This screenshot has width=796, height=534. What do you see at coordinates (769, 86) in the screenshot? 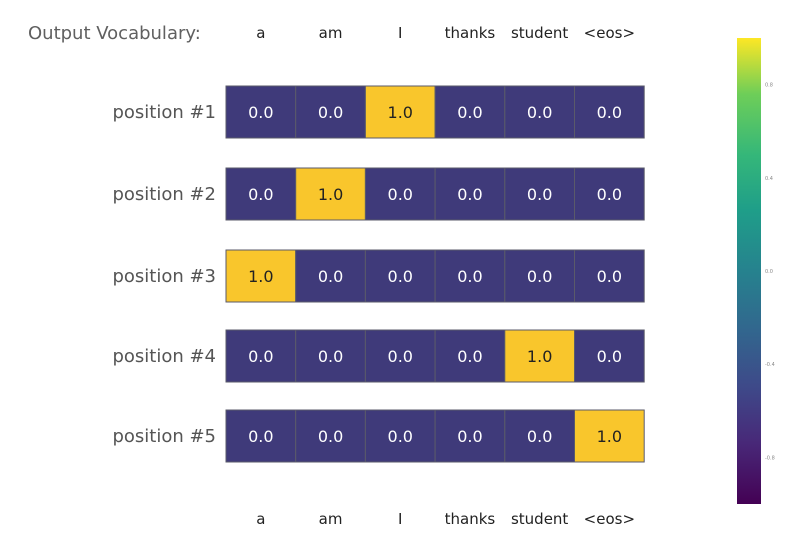
I see `colorbar-tick-label: 0.8` at bounding box center [769, 86].